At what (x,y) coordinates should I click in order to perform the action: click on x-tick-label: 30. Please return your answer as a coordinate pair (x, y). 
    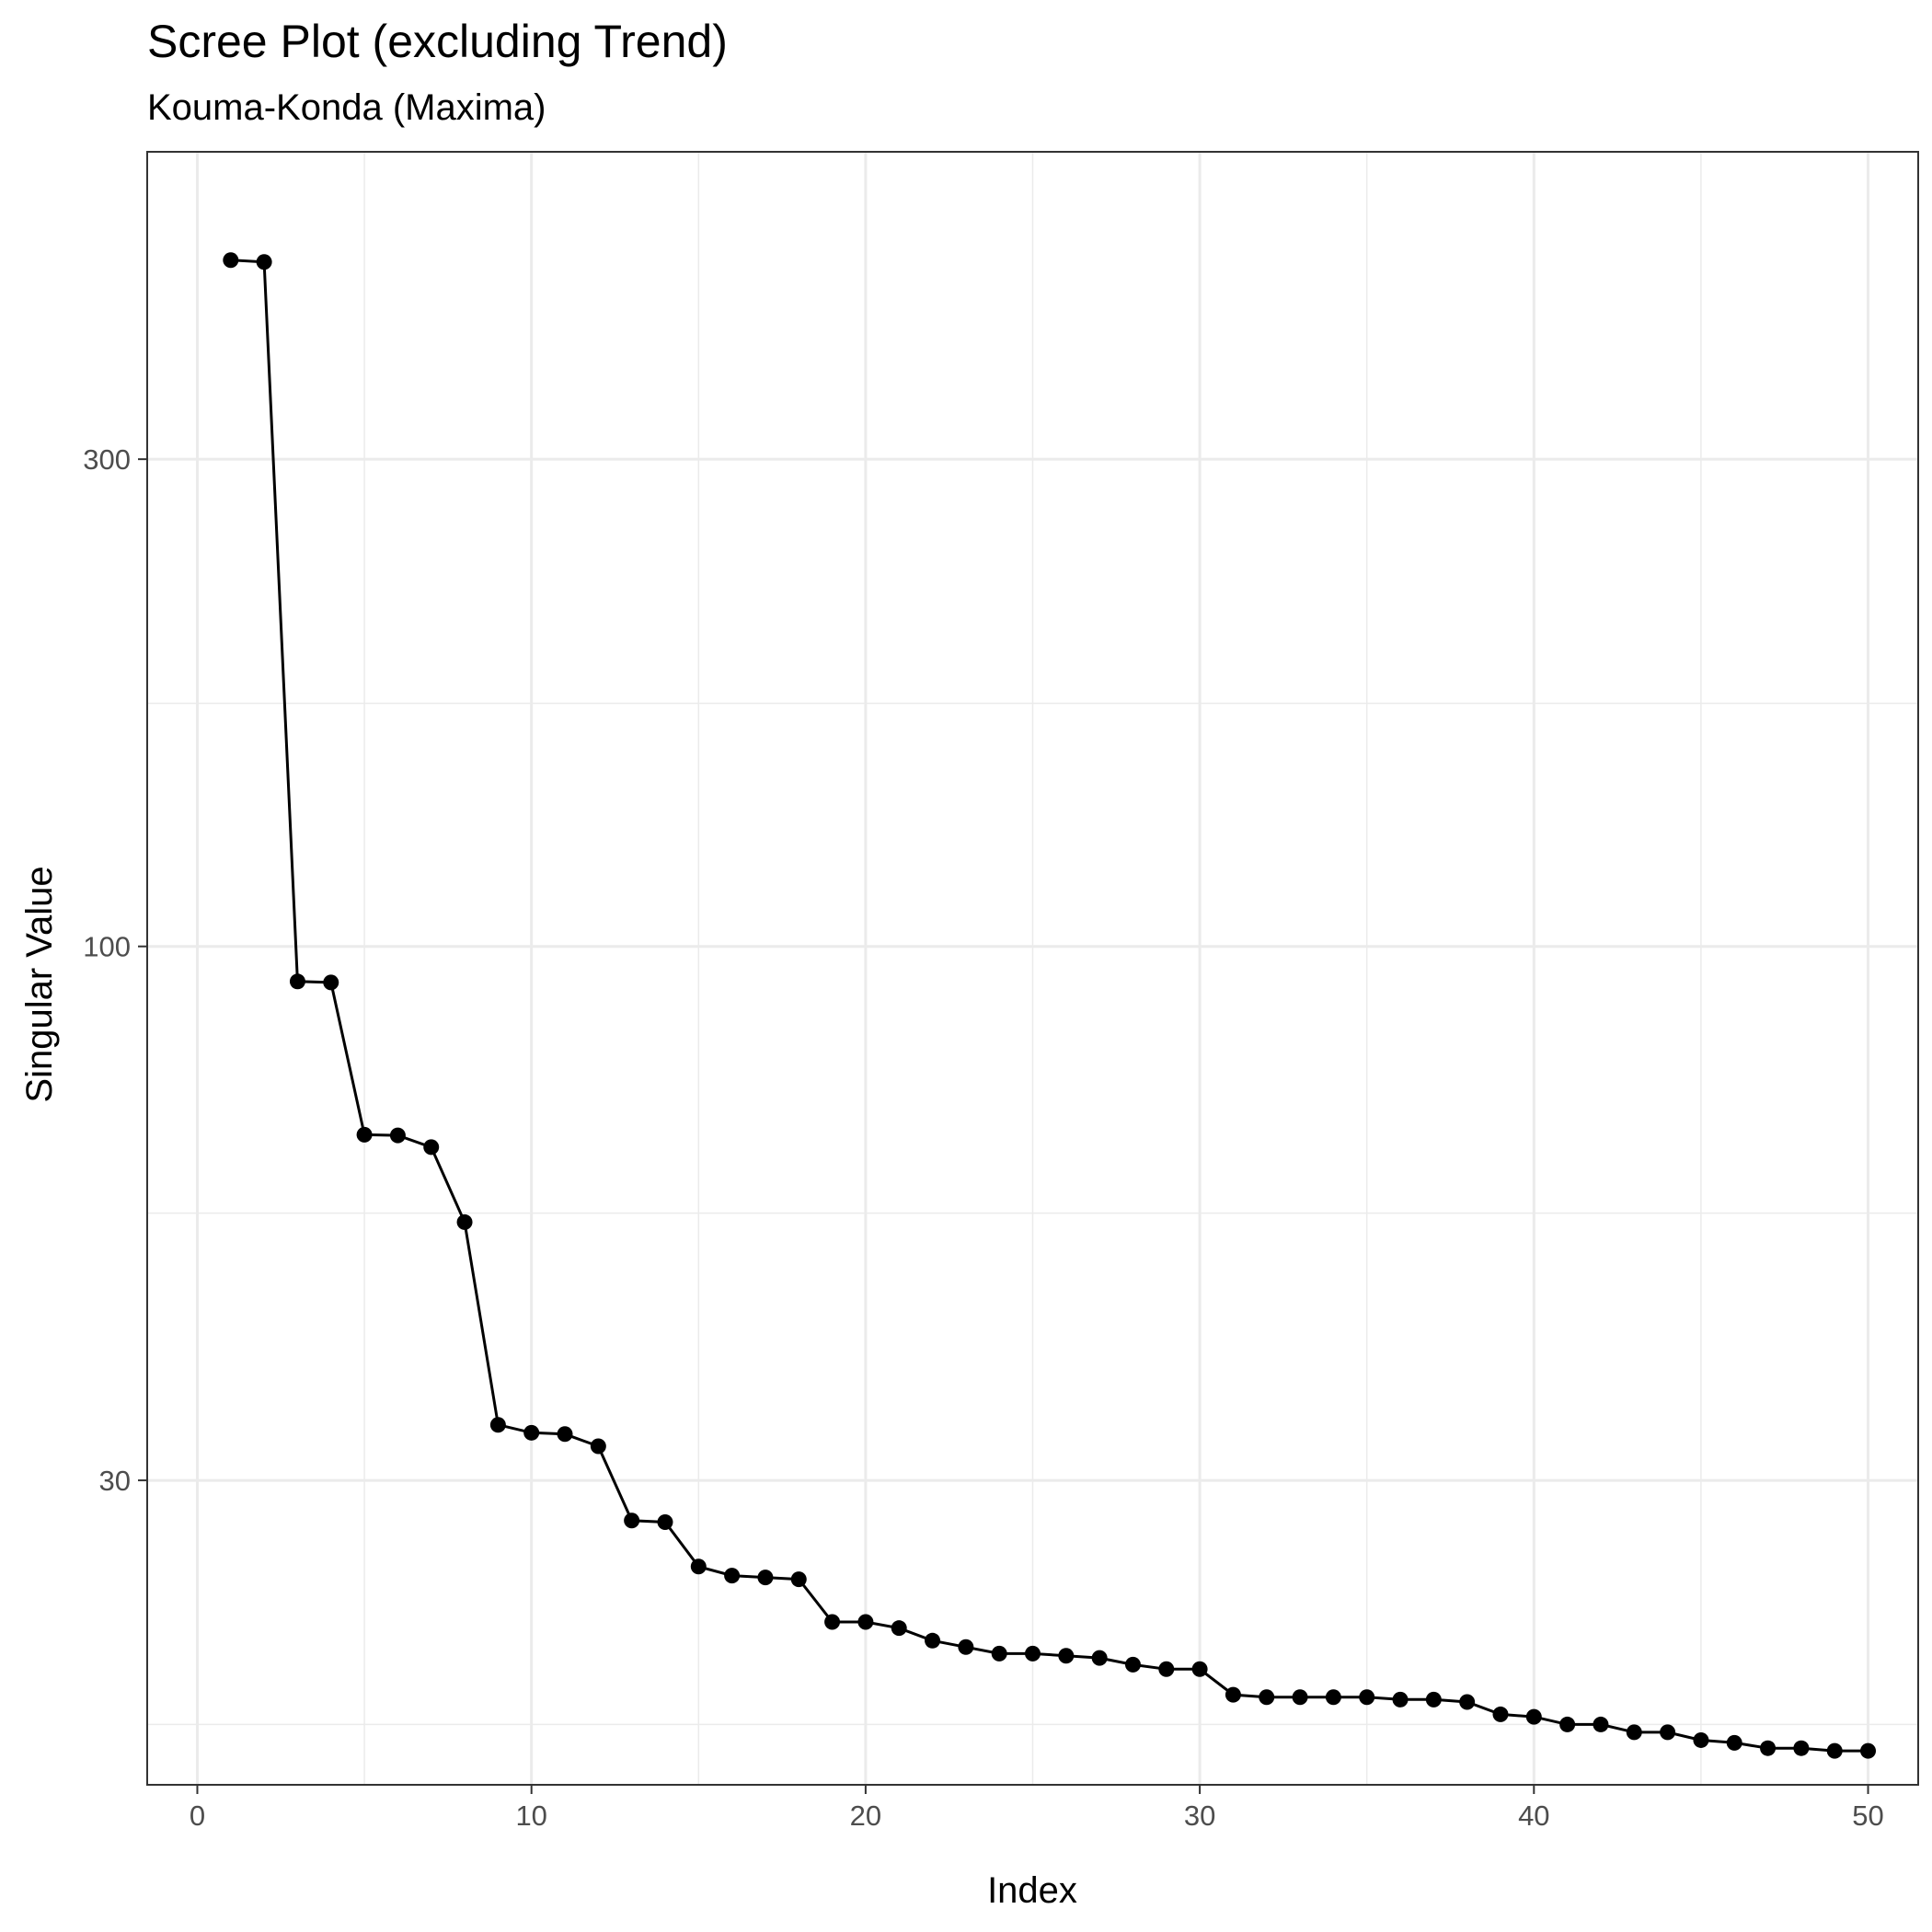
    Looking at the image, I should click on (1199, 1816).